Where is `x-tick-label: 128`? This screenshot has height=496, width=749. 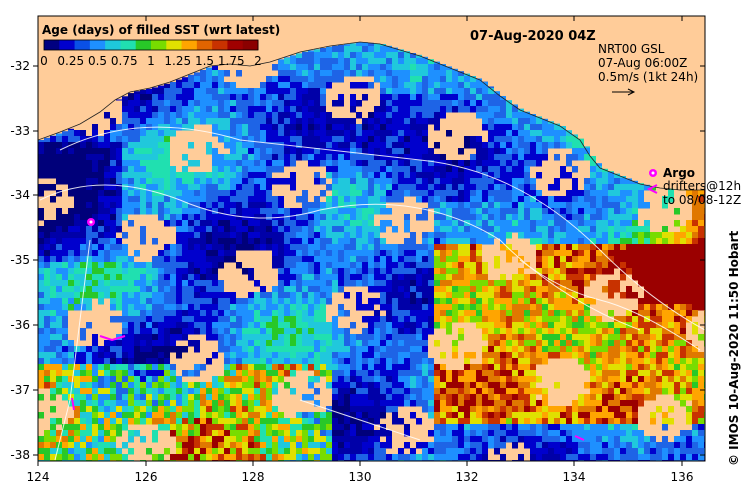 x-tick-label: 128 is located at coordinates (253, 477).